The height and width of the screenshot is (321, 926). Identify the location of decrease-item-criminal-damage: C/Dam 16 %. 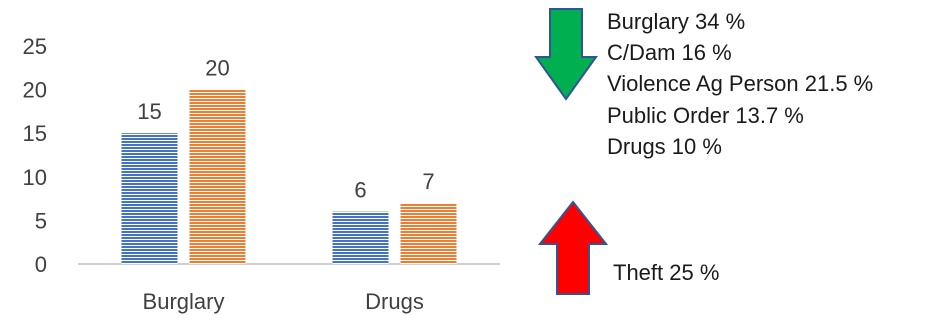
(669, 53).